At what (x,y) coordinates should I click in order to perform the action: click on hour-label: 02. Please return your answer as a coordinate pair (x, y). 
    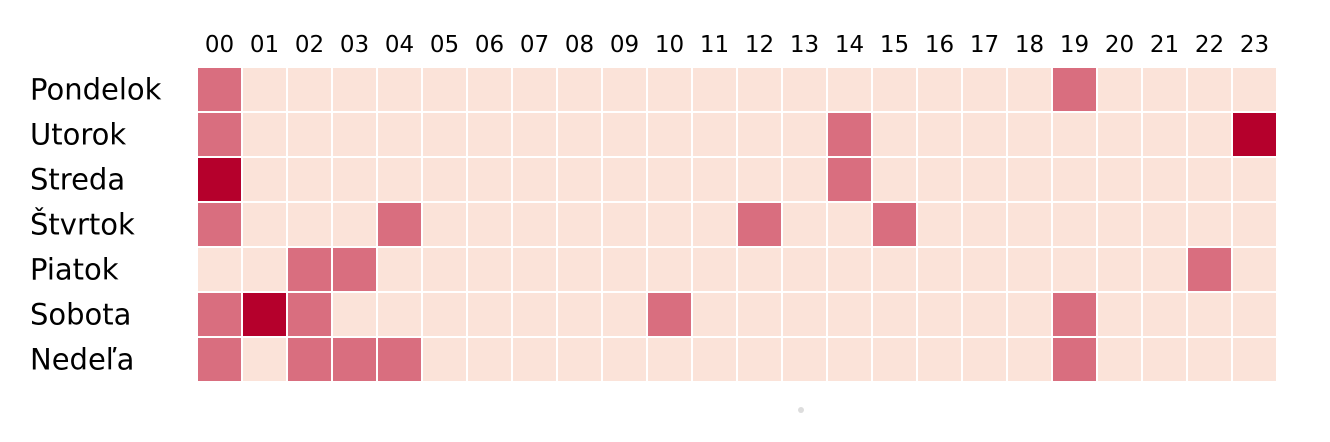
    Looking at the image, I should click on (309, 45).